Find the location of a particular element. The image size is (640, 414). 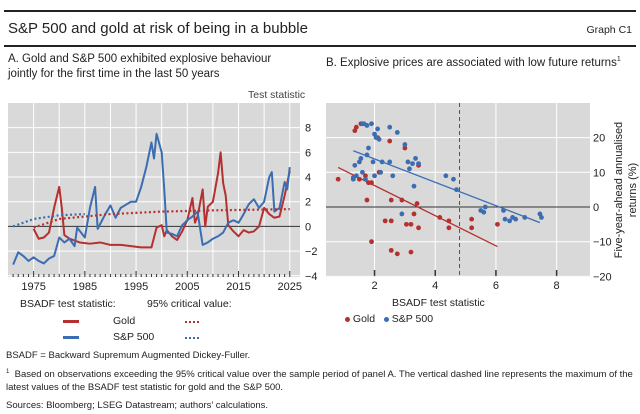

x-tick-label: 1975 is located at coordinates (33, 287).